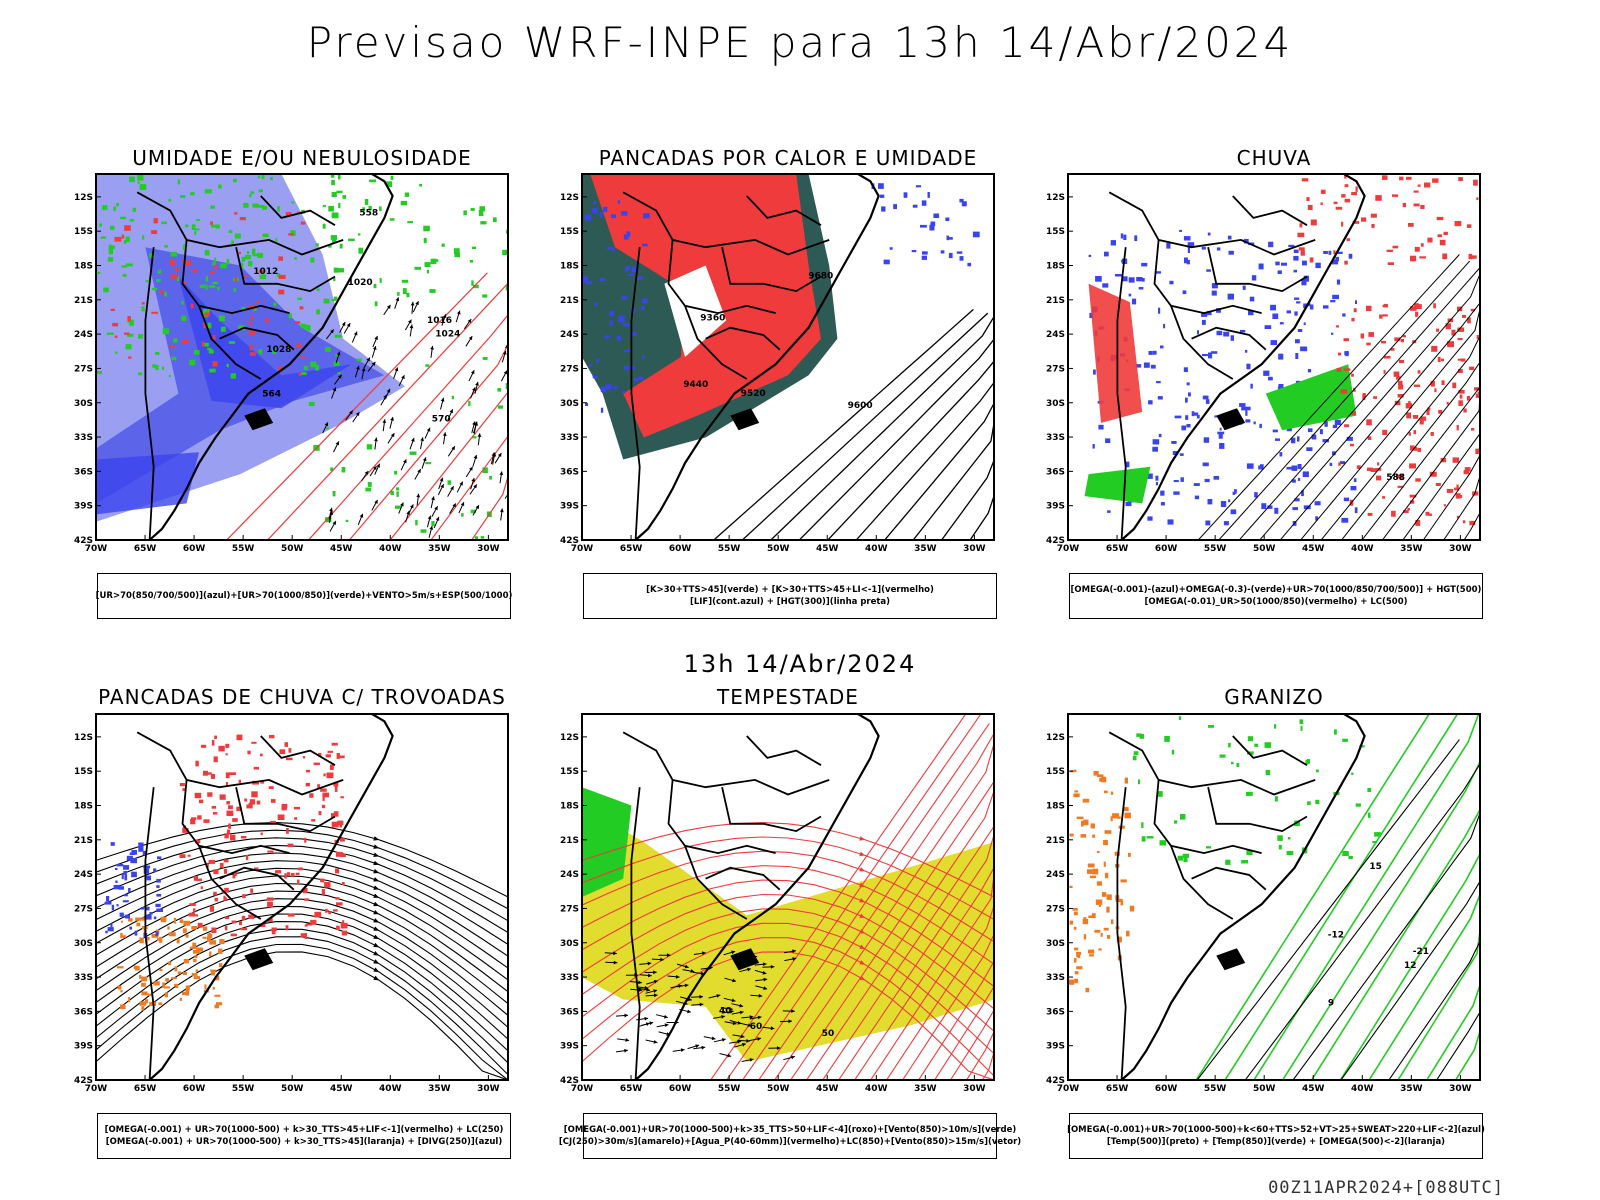 The width and height of the screenshot is (1600, 1200). What do you see at coordinates (302, 158) in the screenshot?
I see `panel-title-umidade: UMIDADE E/OU NEBULOSIDADE` at bounding box center [302, 158].